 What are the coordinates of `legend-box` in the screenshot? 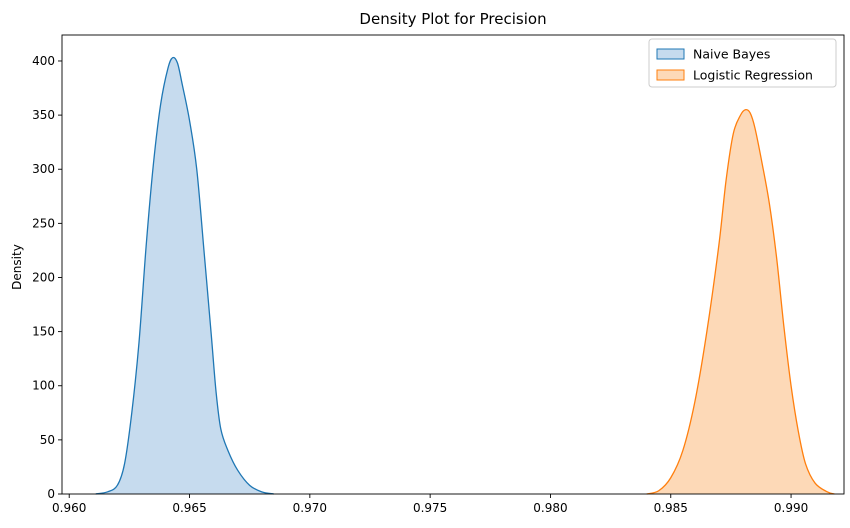 It's located at (742, 63).